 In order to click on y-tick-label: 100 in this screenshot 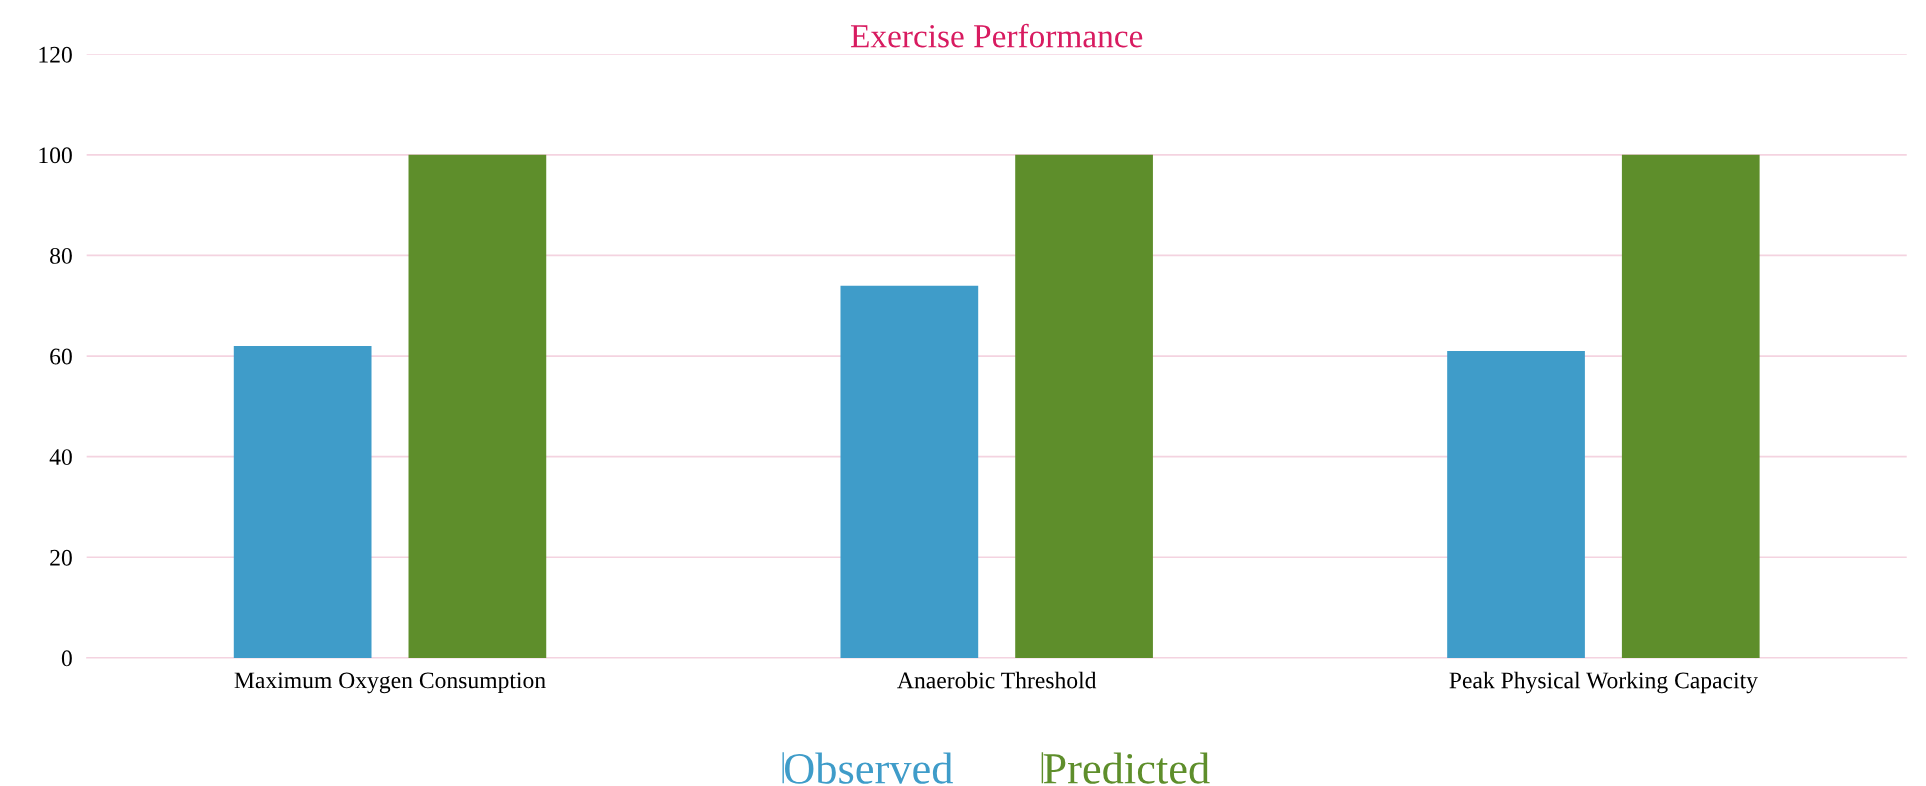, I will do `click(55, 155)`.